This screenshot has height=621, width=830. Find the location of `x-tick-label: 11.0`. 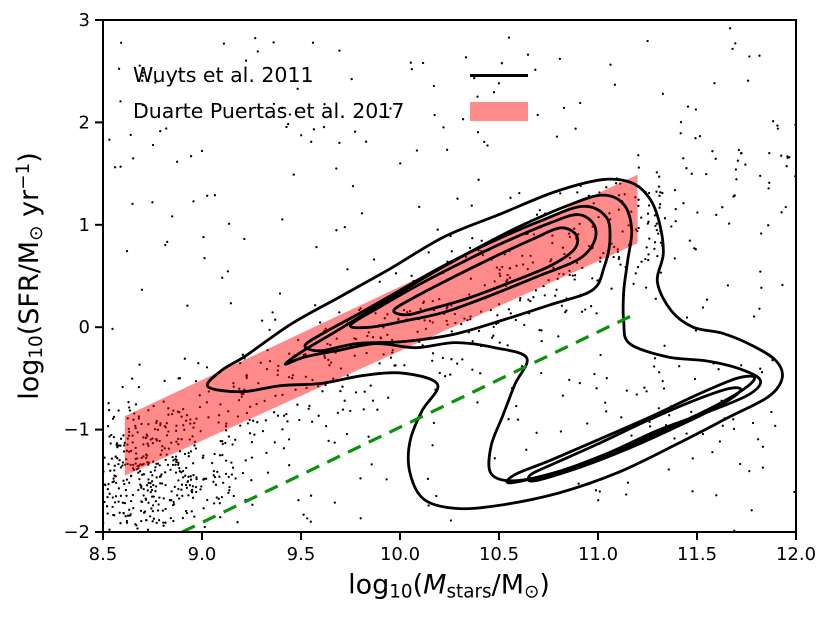

x-tick-label: 11.0 is located at coordinates (598, 554).